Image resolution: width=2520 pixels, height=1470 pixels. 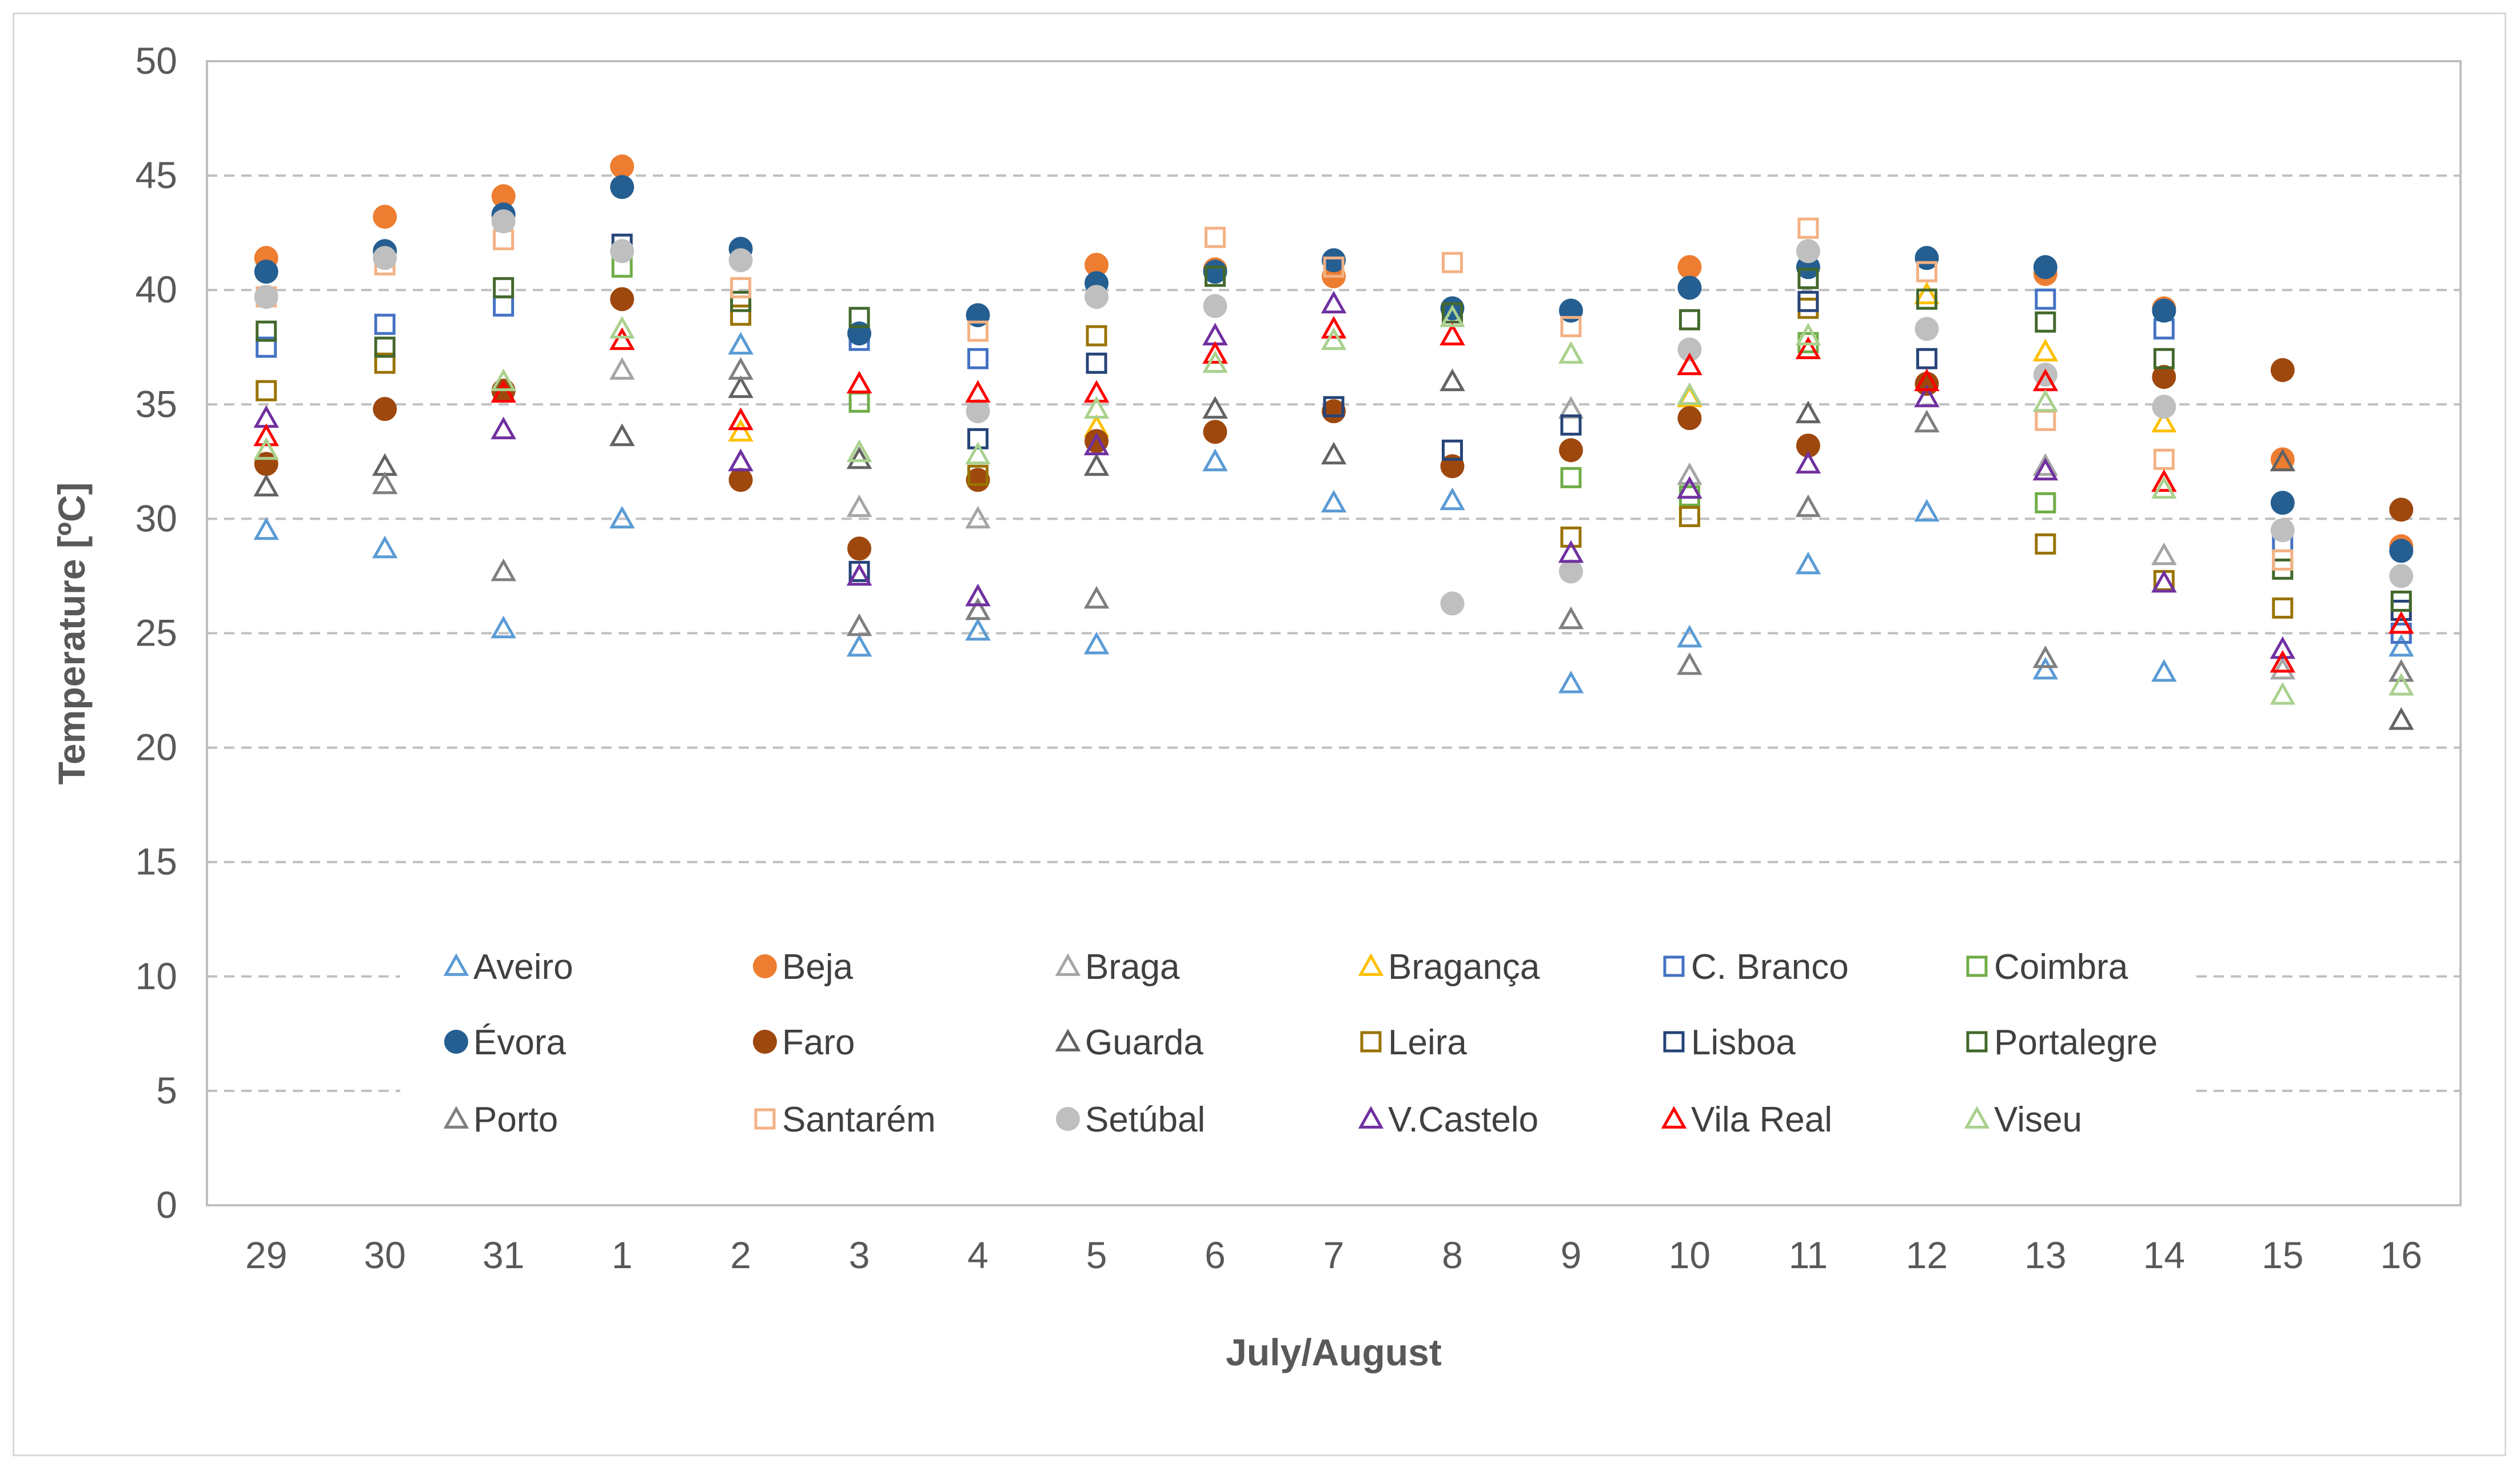 What do you see at coordinates (1689, 1255) in the screenshot?
I see `x-tick-label: 10` at bounding box center [1689, 1255].